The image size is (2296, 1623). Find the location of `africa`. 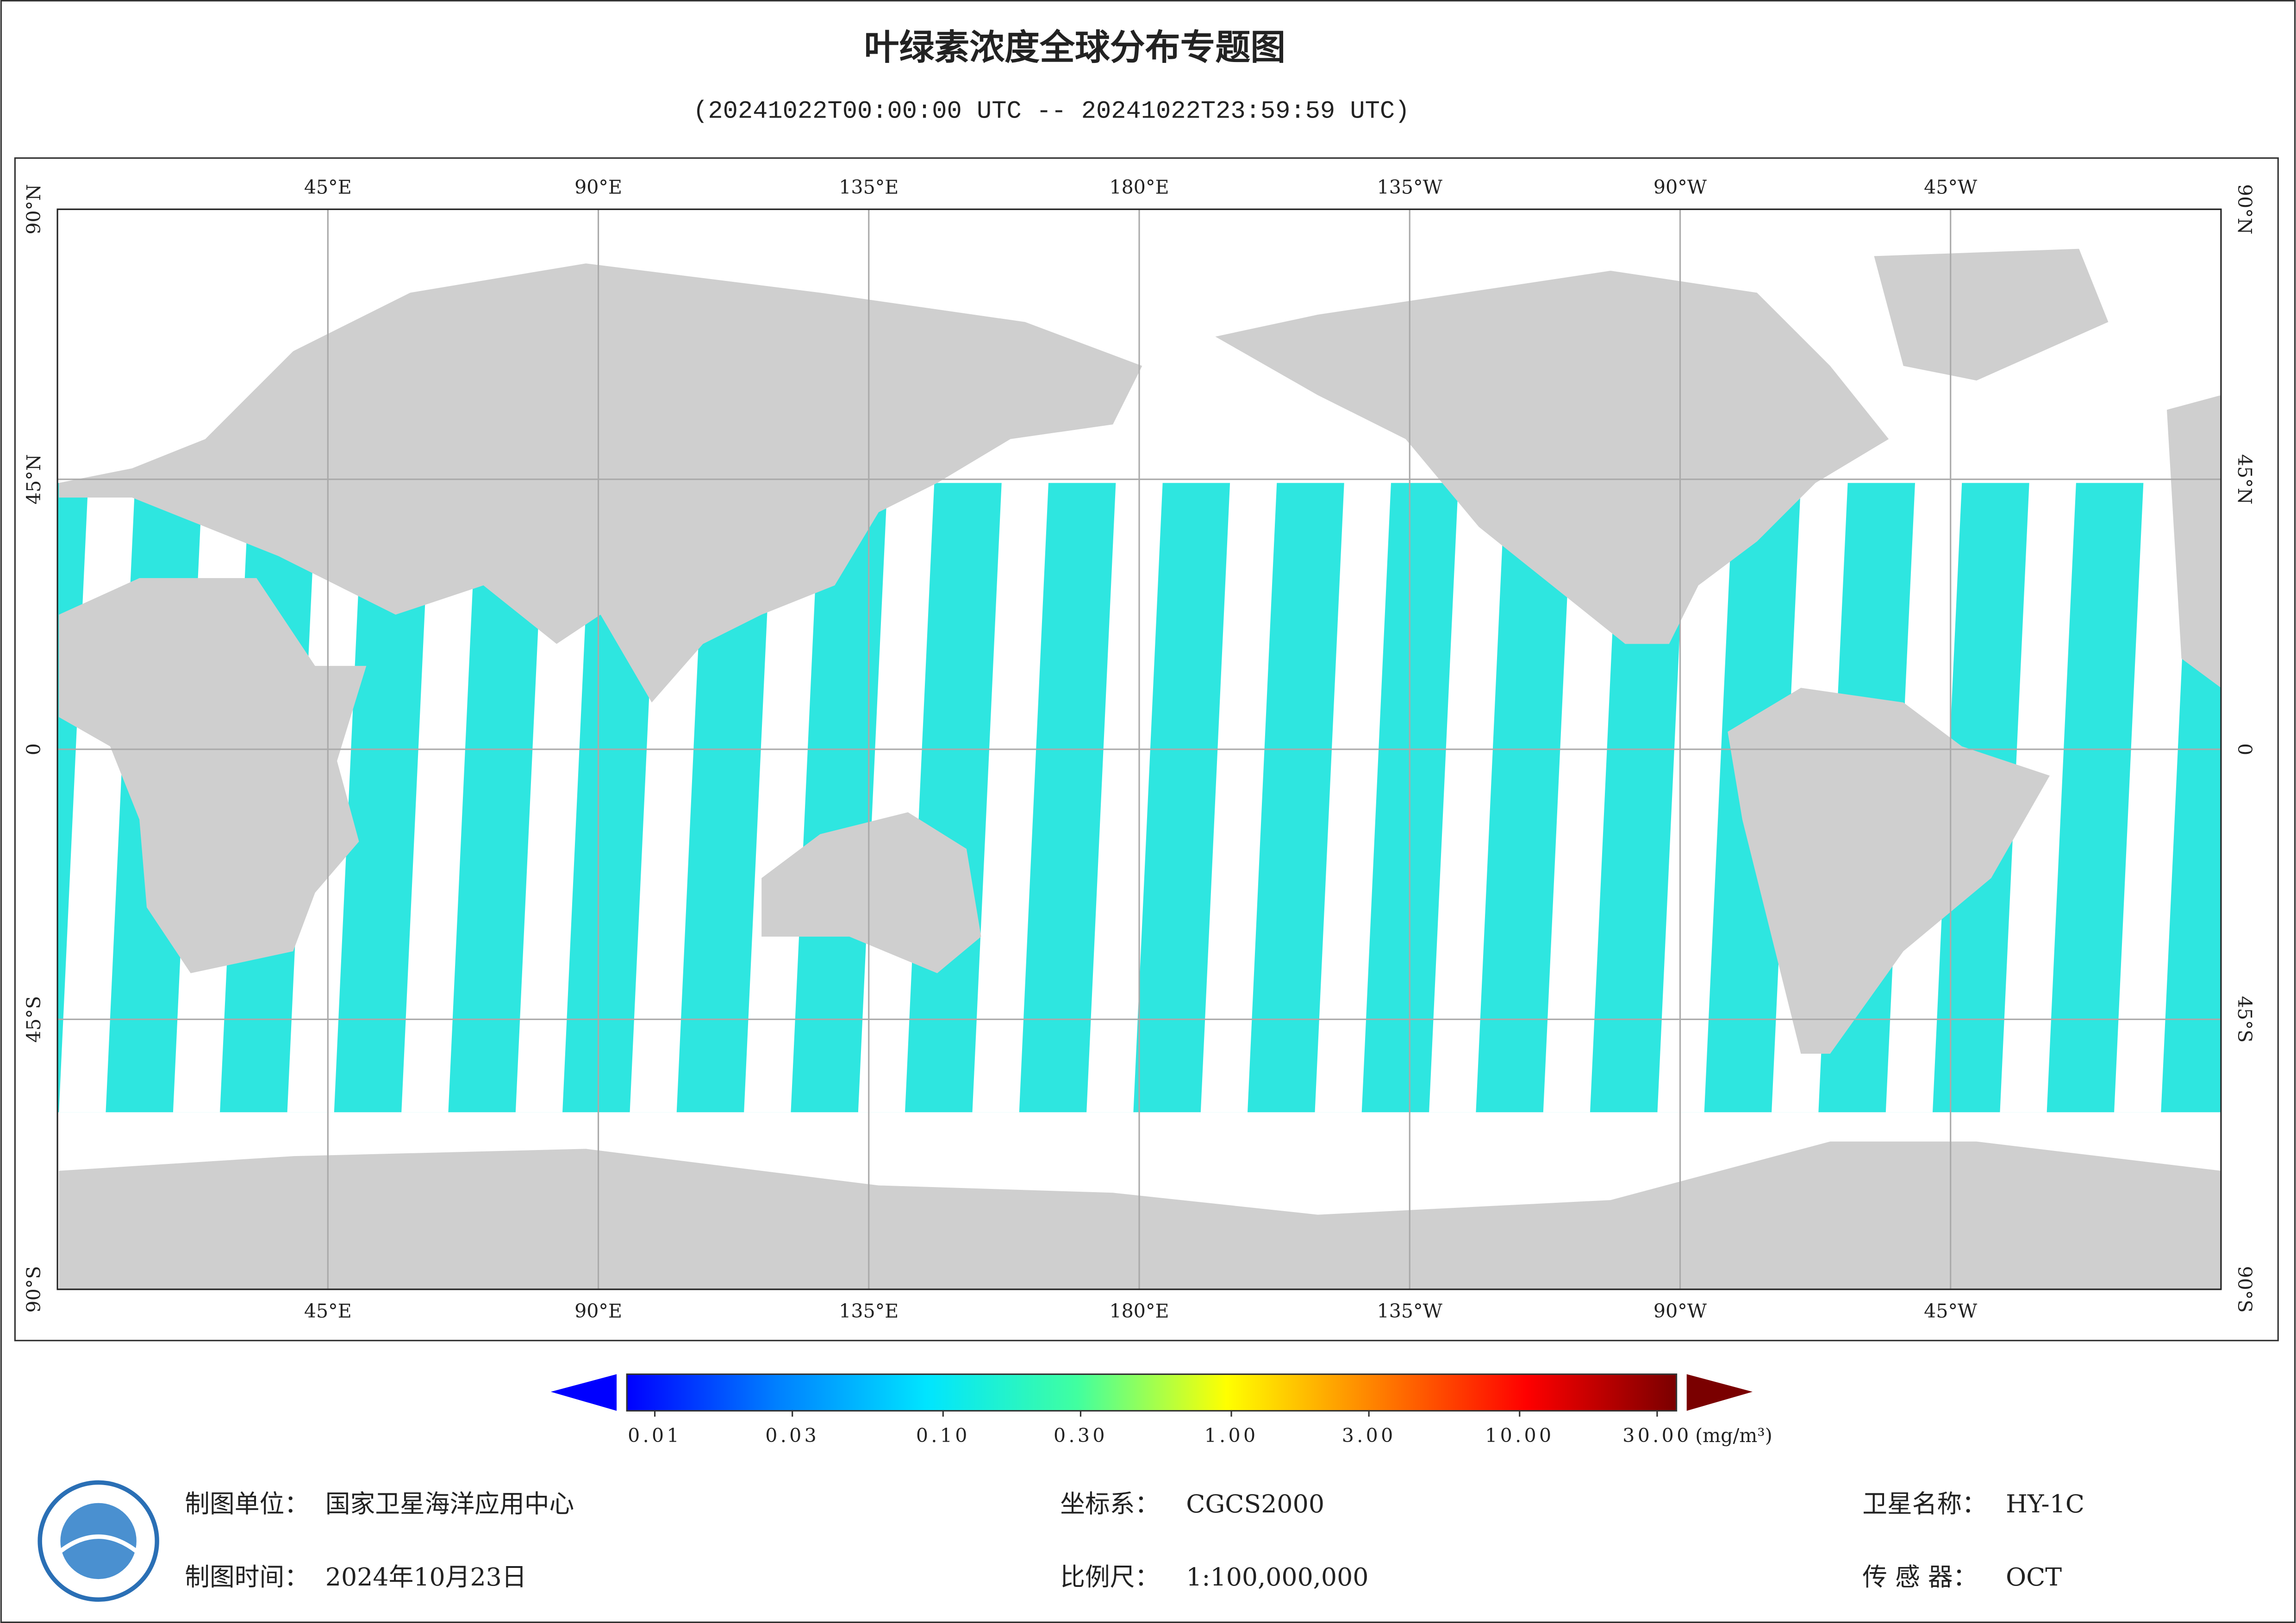

africa is located at coordinates (213, 775).